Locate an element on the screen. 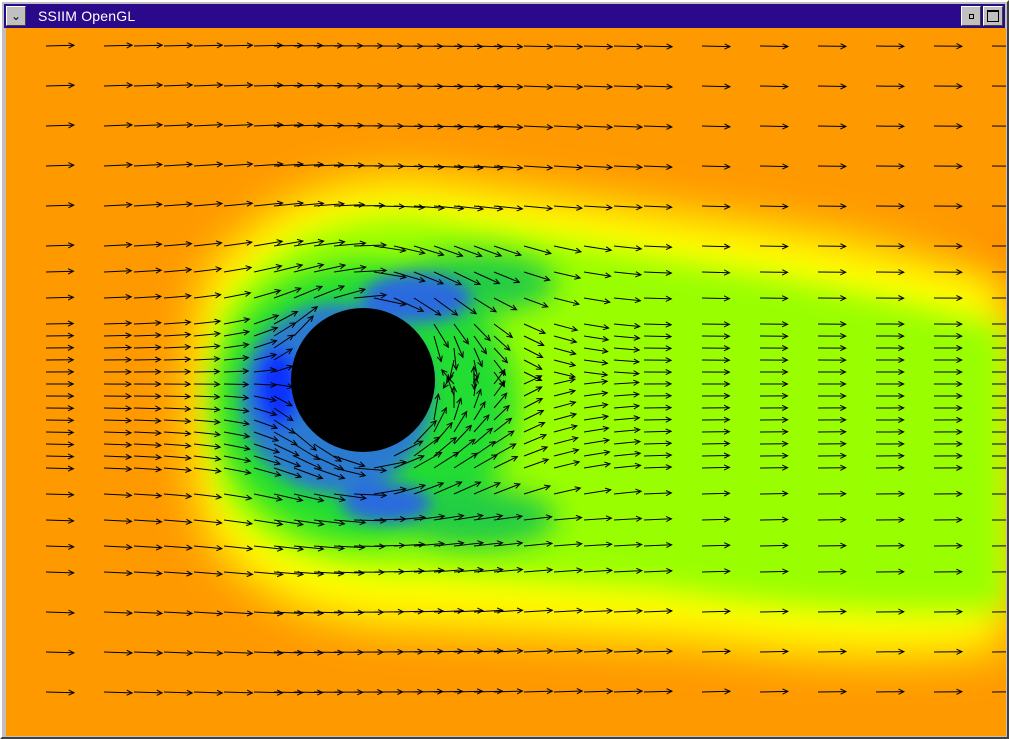 The height and width of the screenshot is (739, 1009). title-bar: ⌄ SSIIM OpenGL is located at coordinates (504, 16).